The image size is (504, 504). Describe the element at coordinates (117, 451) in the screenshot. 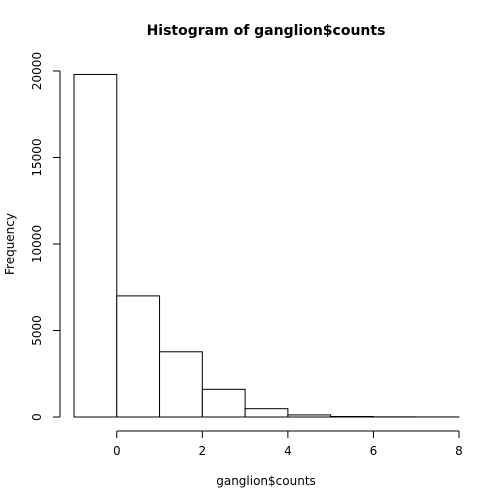

I see `x-tick-label: 0` at that location.